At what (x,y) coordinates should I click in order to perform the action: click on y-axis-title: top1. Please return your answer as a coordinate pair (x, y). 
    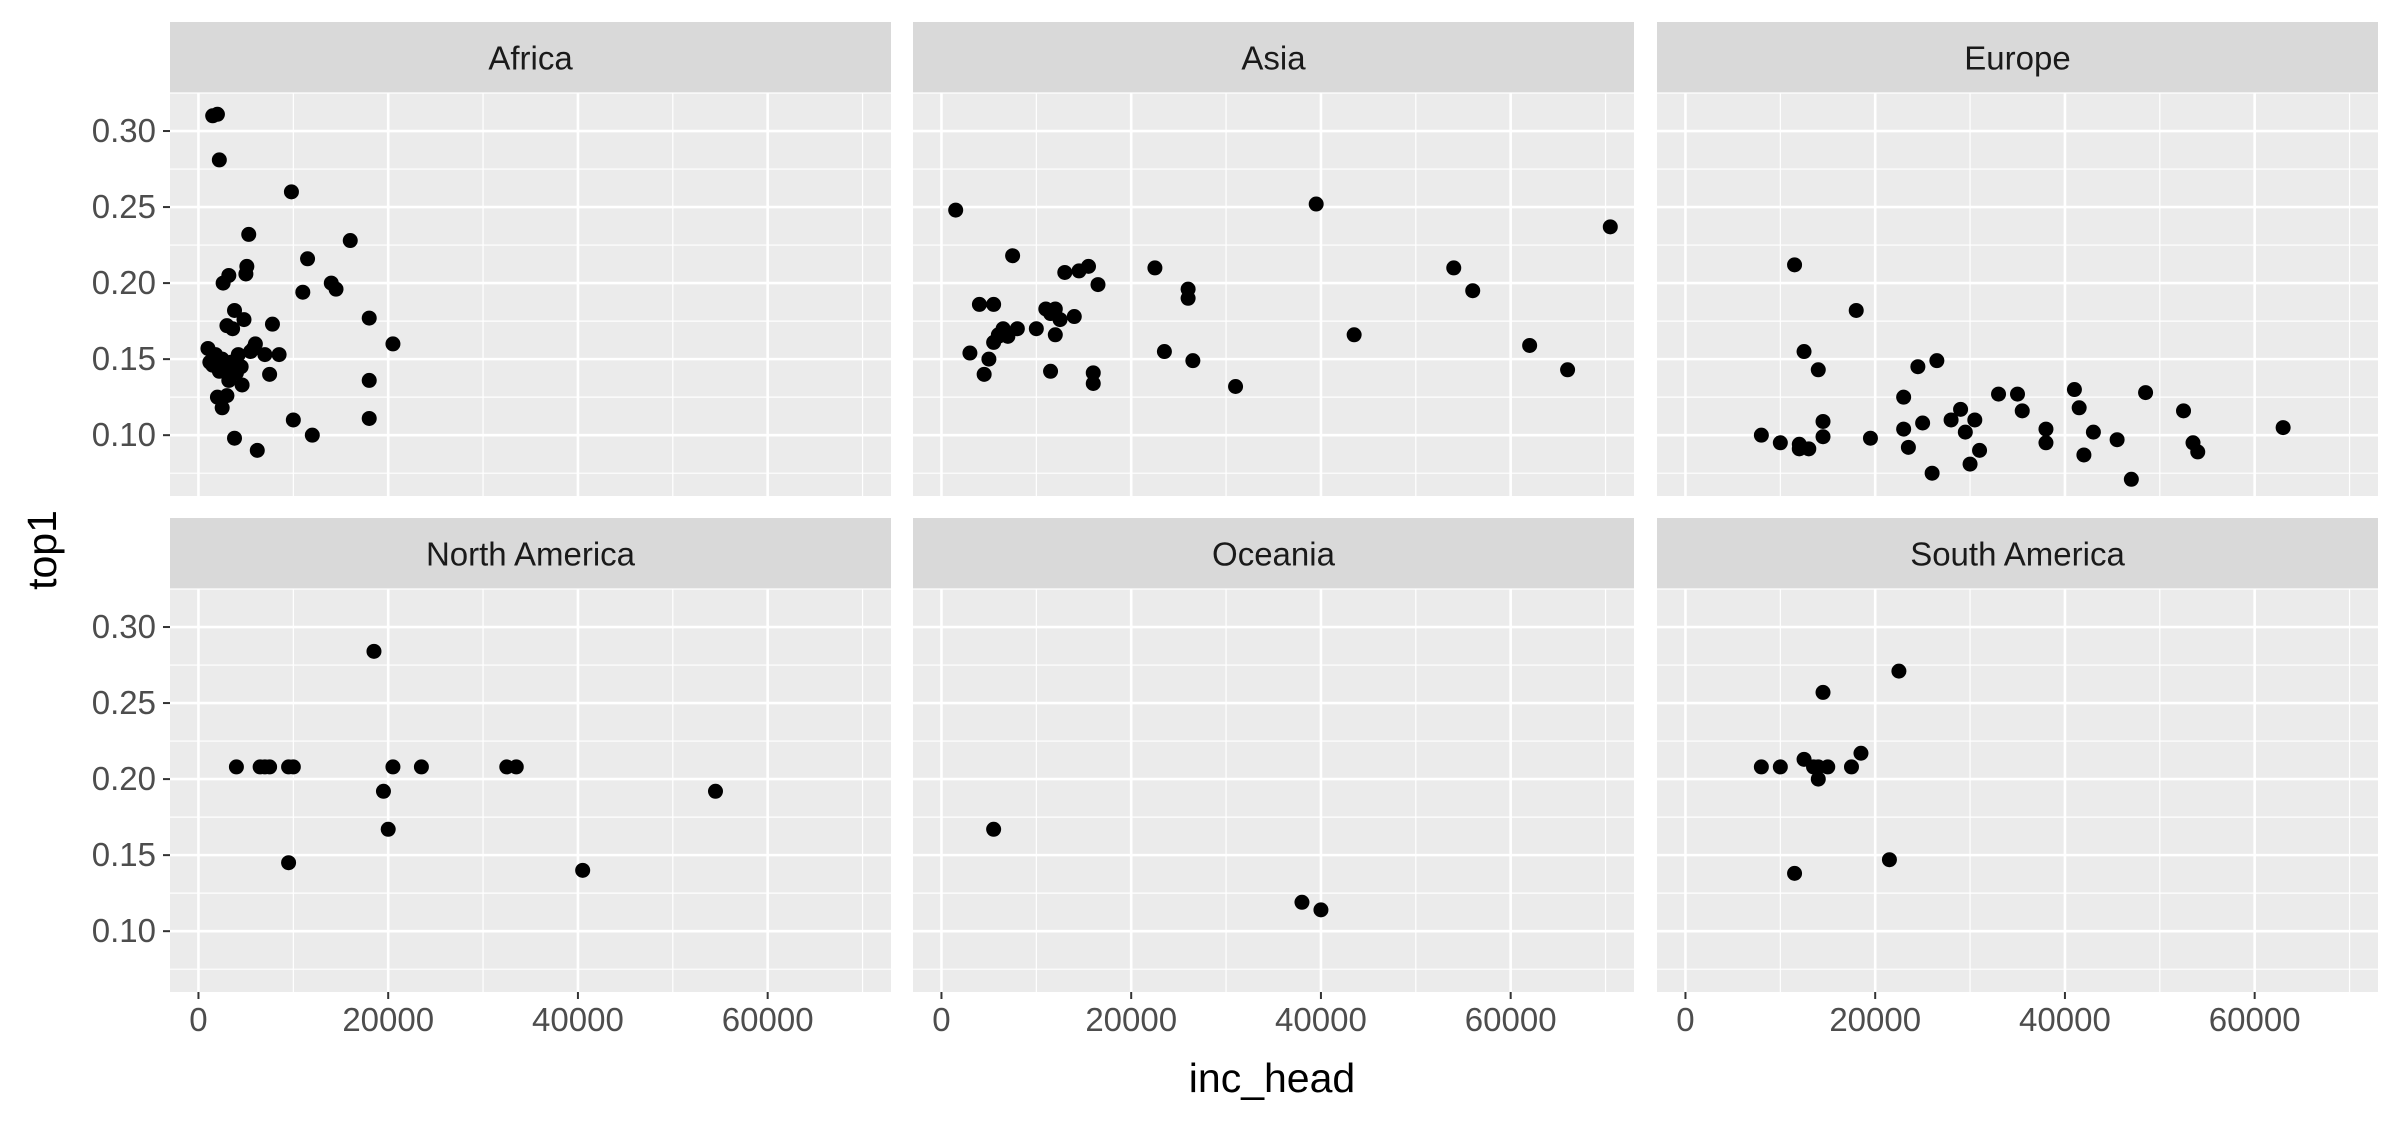
    Looking at the image, I should click on (42, 550).